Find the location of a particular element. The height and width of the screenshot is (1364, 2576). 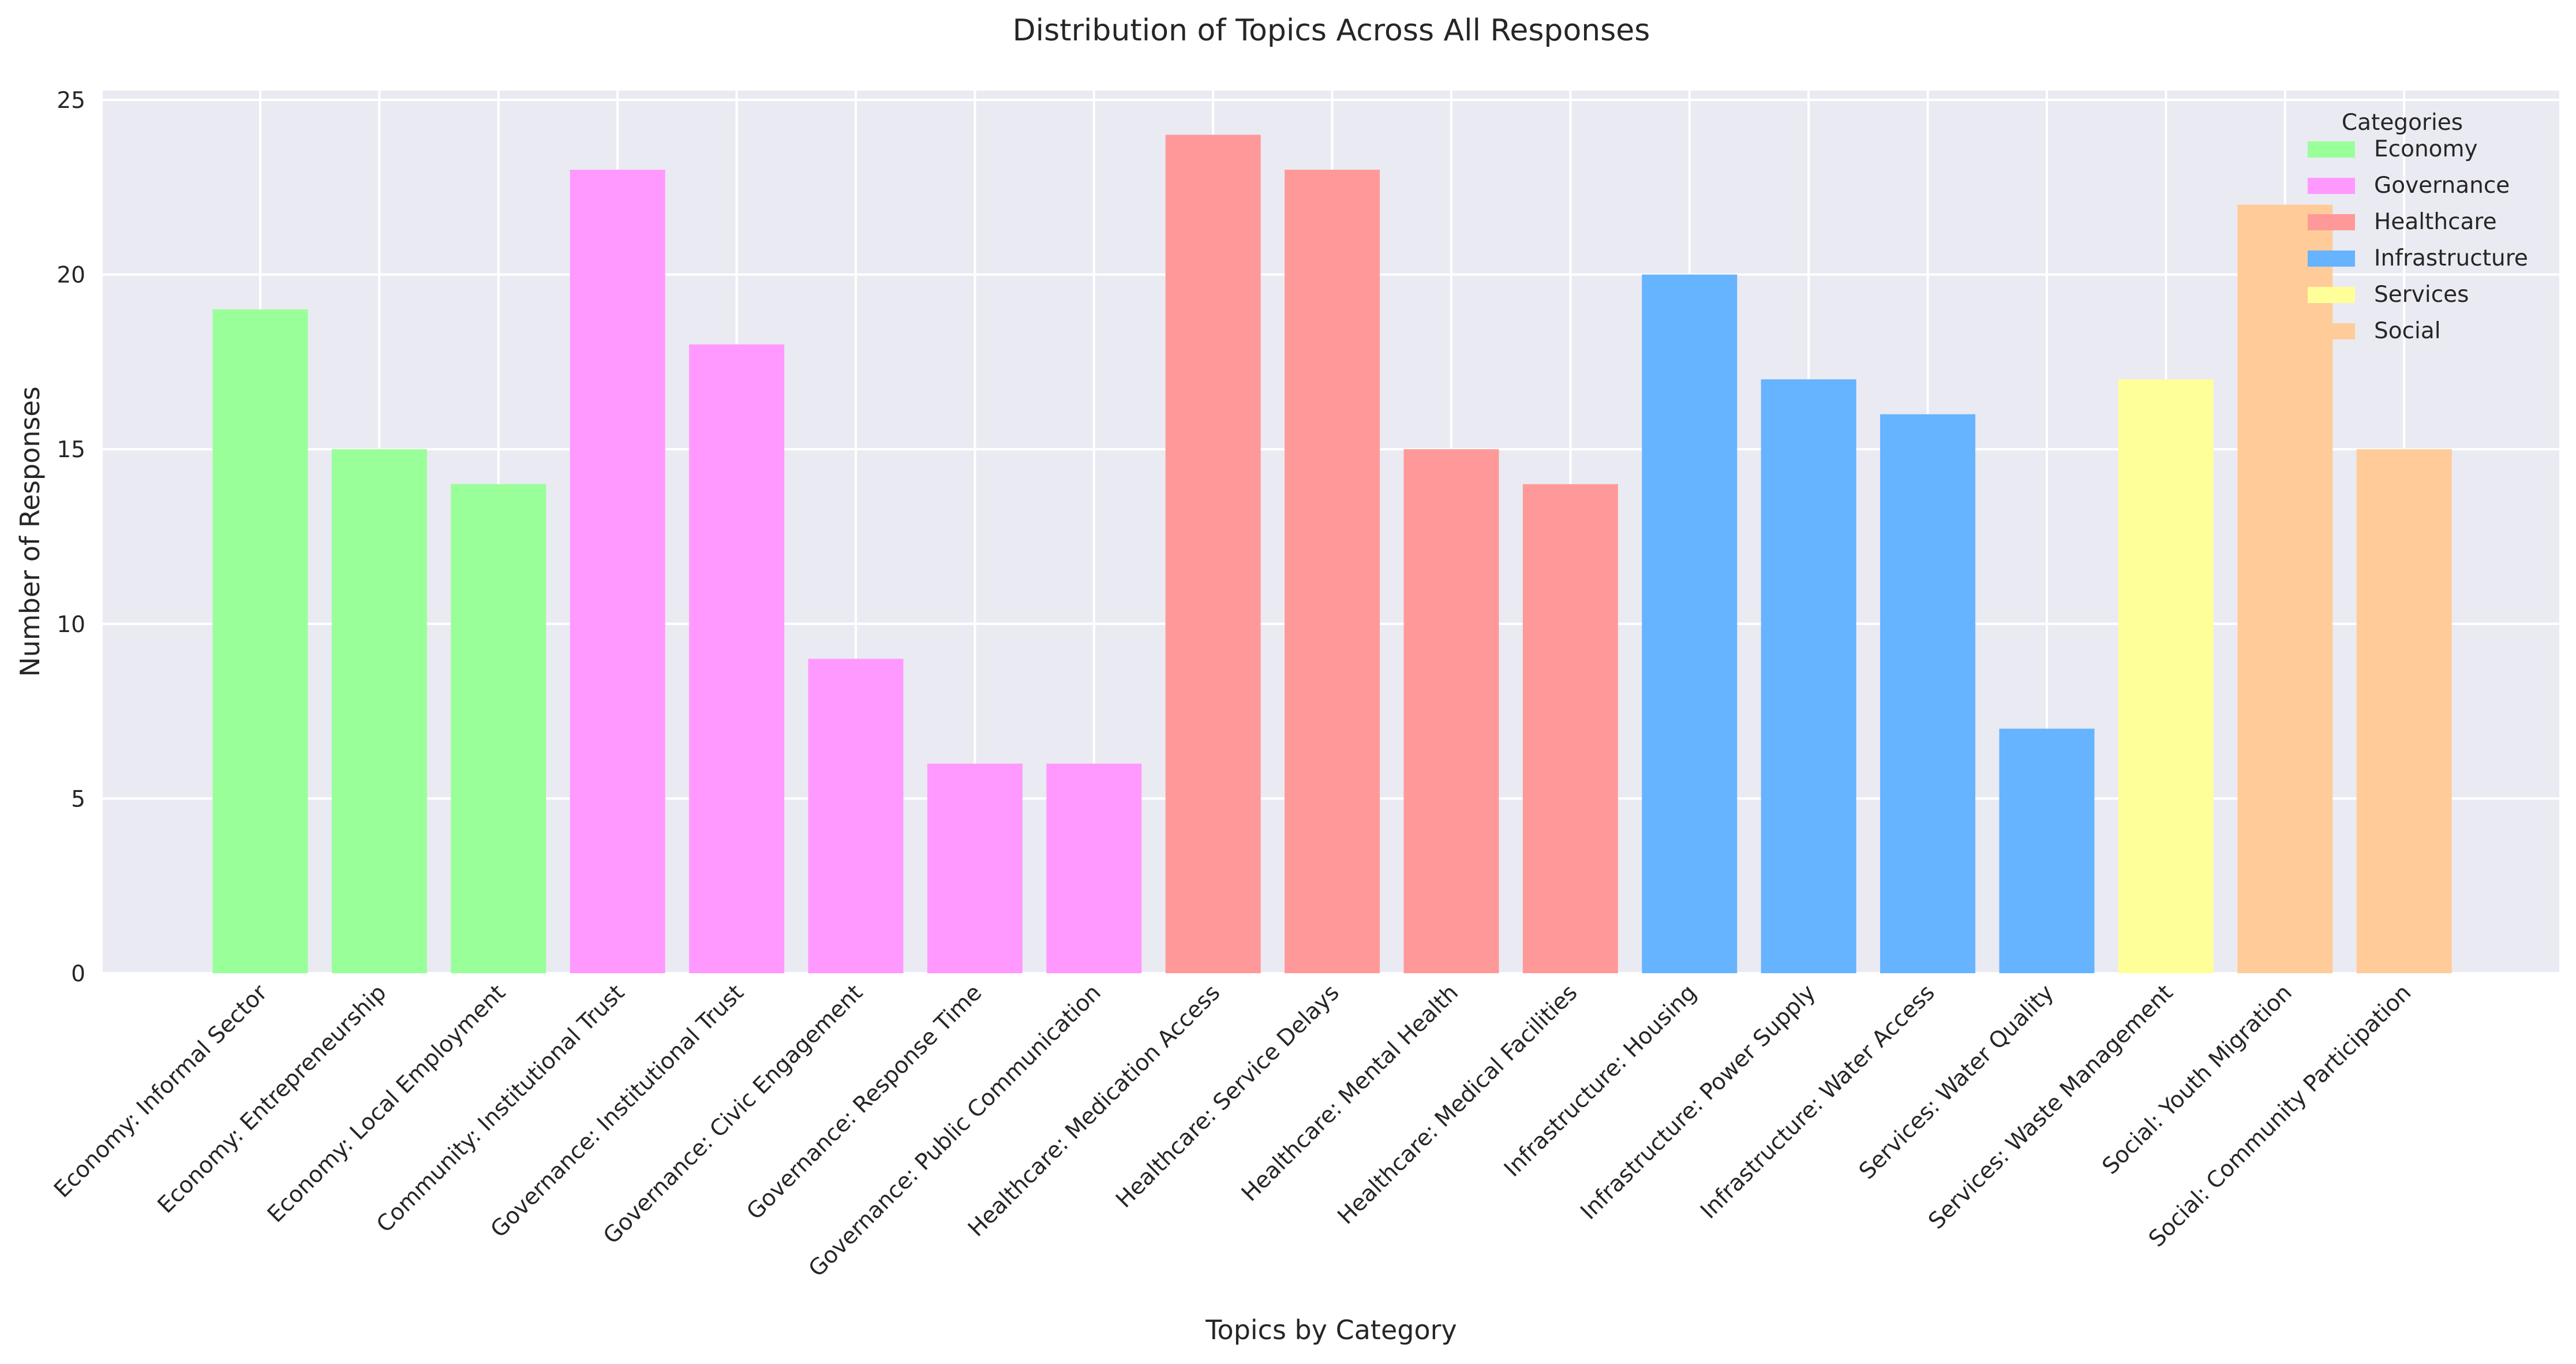

legend-label: Healthcare is located at coordinates (2435, 222).